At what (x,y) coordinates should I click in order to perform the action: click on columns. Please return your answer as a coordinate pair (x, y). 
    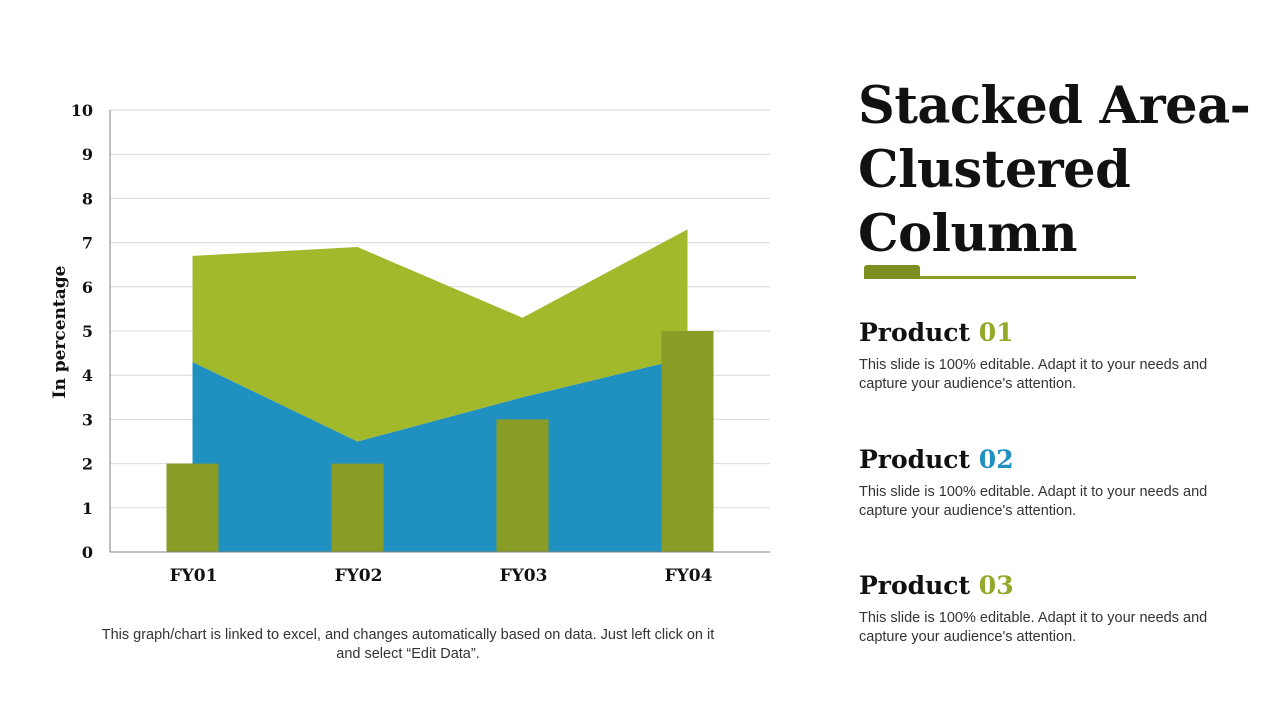
    Looking at the image, I should click on (440, 441).